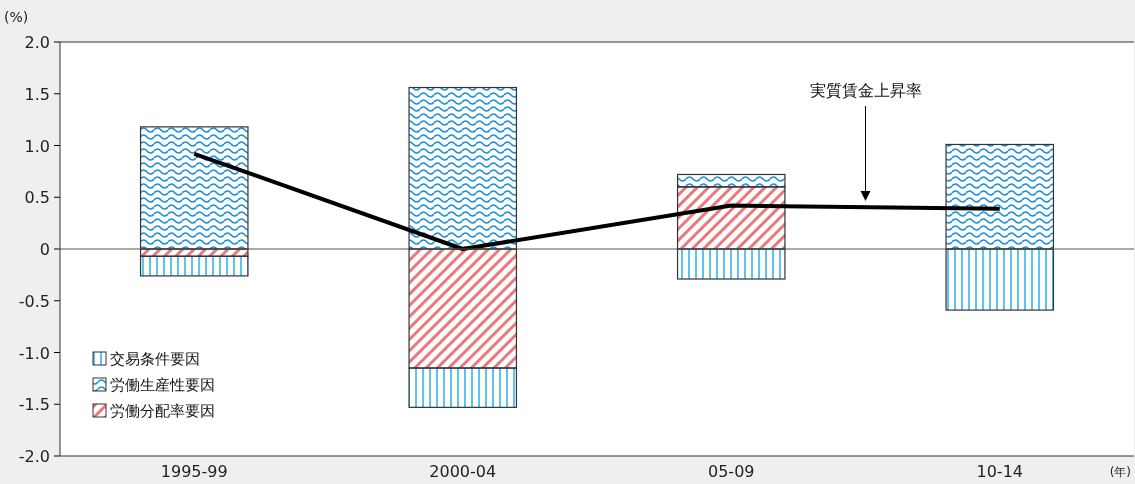 This screenshot has width=1135, height=484. I want to click on legend-label: 労働分配率要因, so click(162, 411).